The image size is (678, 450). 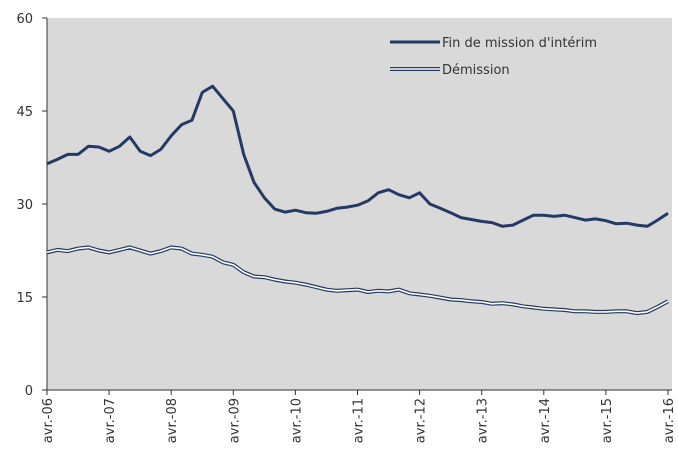 I want to click on legend-label: Démission, so click(x=476, y=70).